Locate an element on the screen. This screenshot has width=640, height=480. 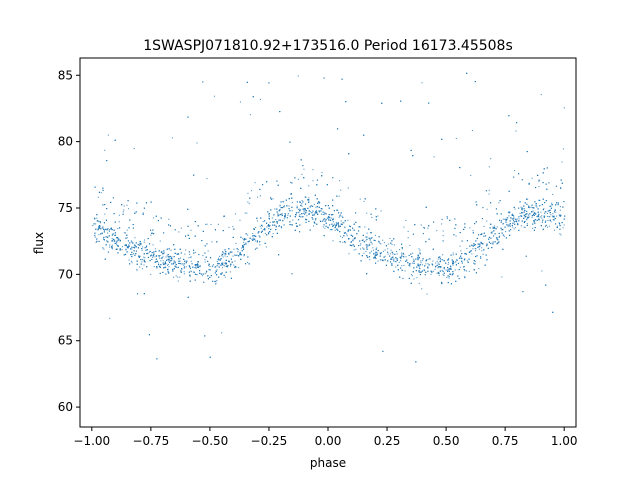
x-tick-label: −1.00 is located at coordinates (91, 441).